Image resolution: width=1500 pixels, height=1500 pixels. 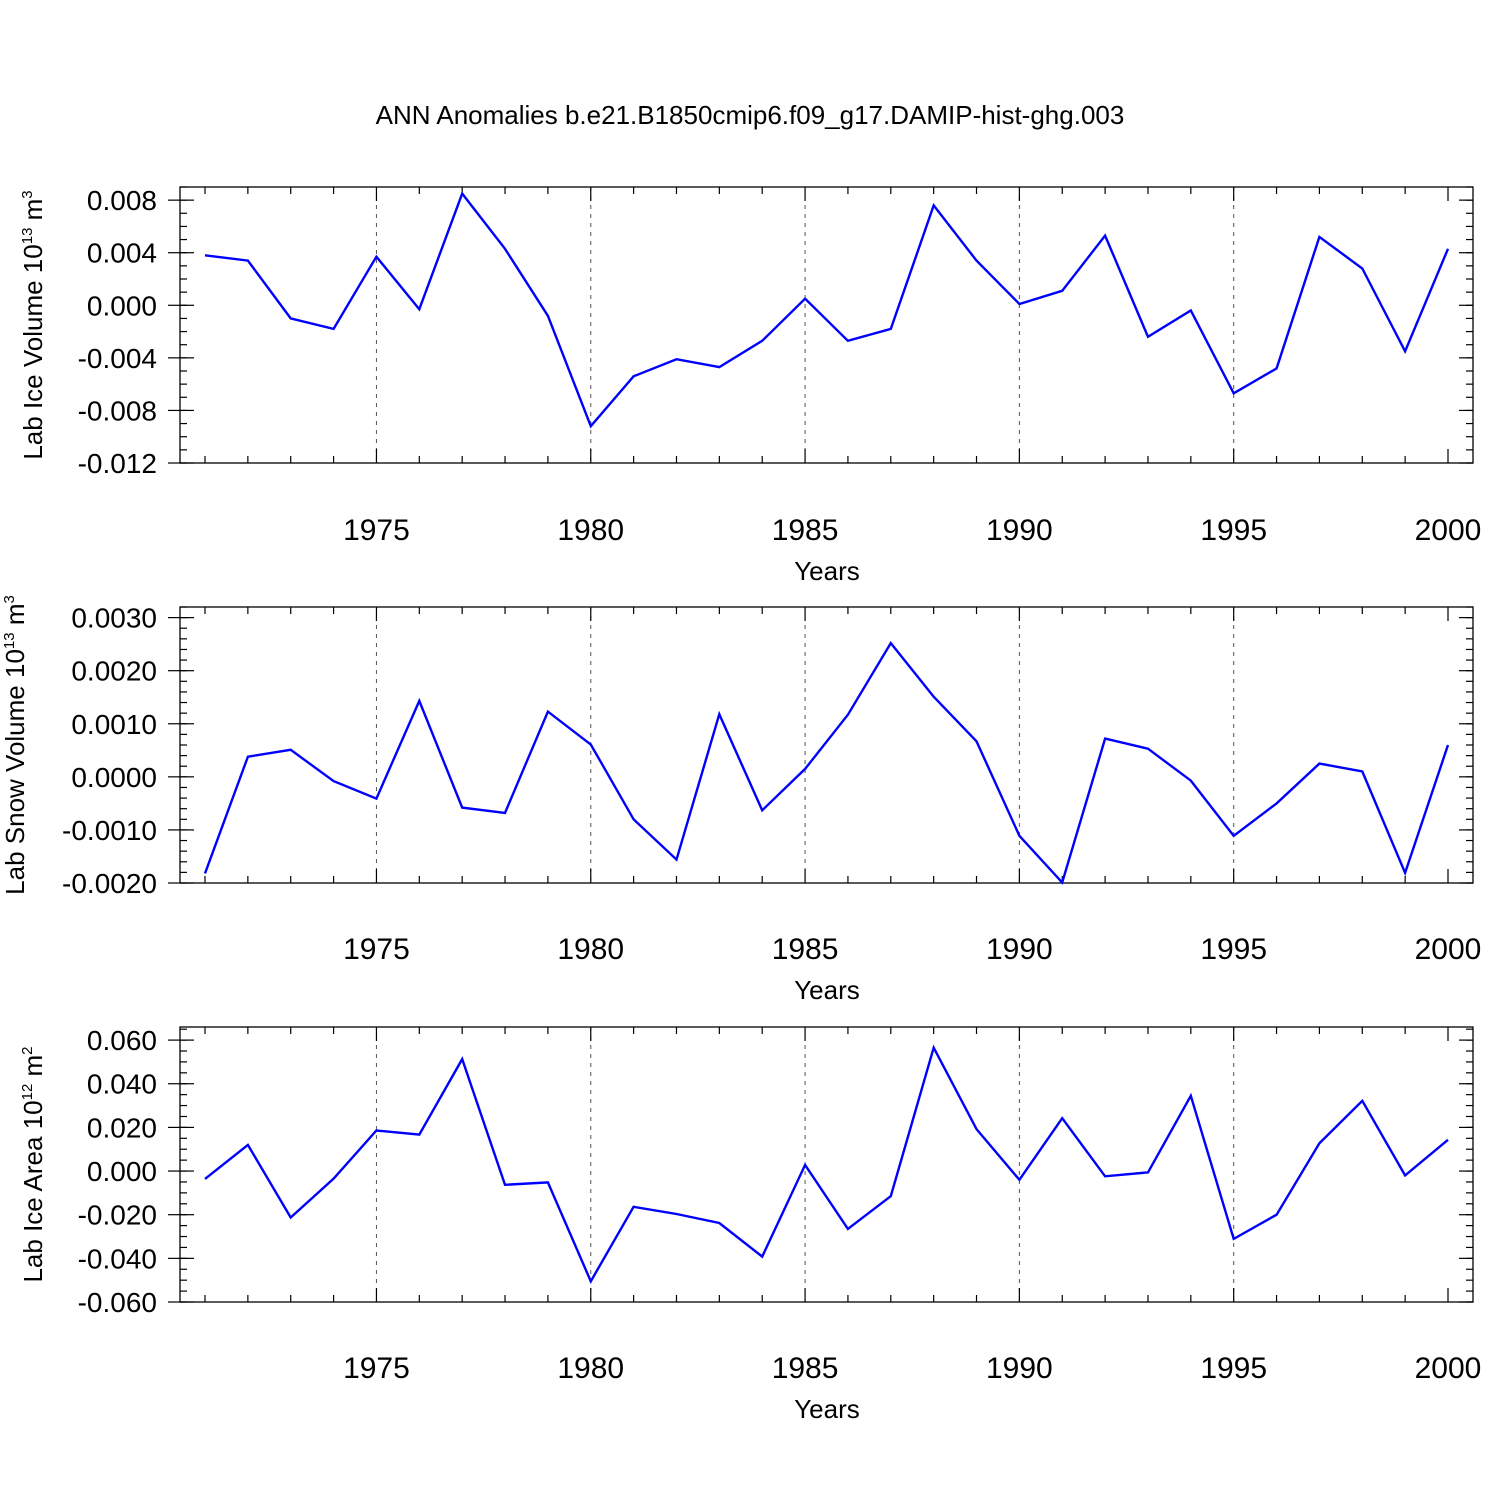 I want to click on data-point-1976, so click(x=419, y=309).